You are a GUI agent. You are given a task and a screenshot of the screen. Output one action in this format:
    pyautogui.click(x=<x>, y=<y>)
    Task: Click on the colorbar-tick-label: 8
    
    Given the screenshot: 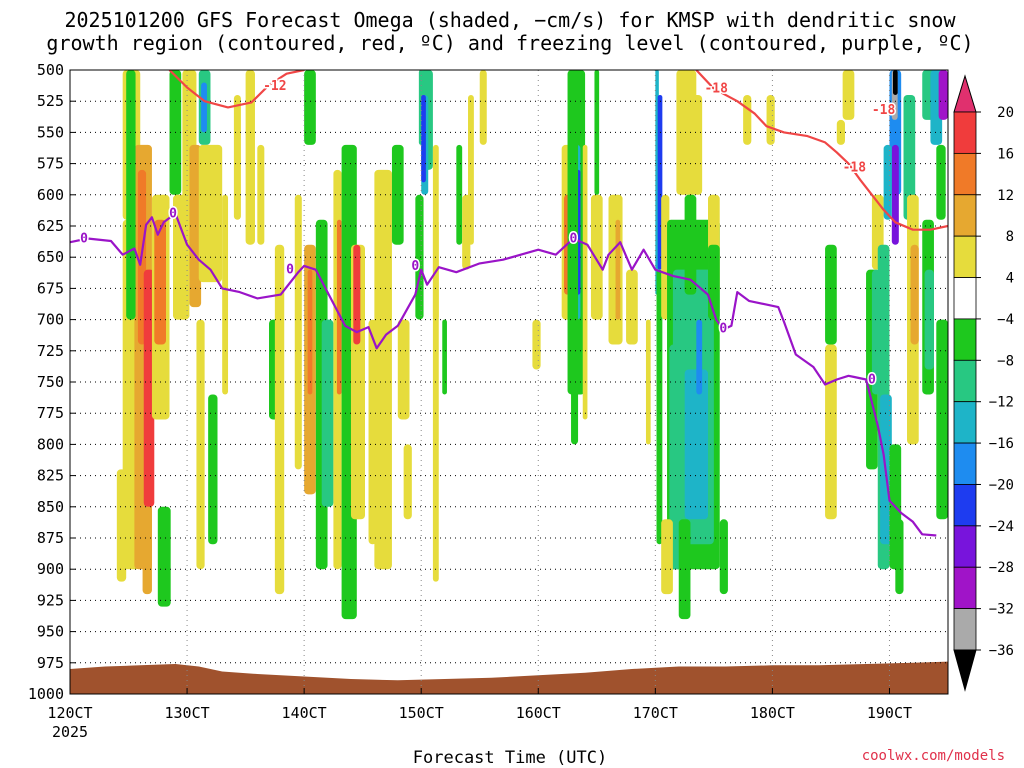 What is the action you would take?
    pyautogui.click(x=1010, y=237)
    